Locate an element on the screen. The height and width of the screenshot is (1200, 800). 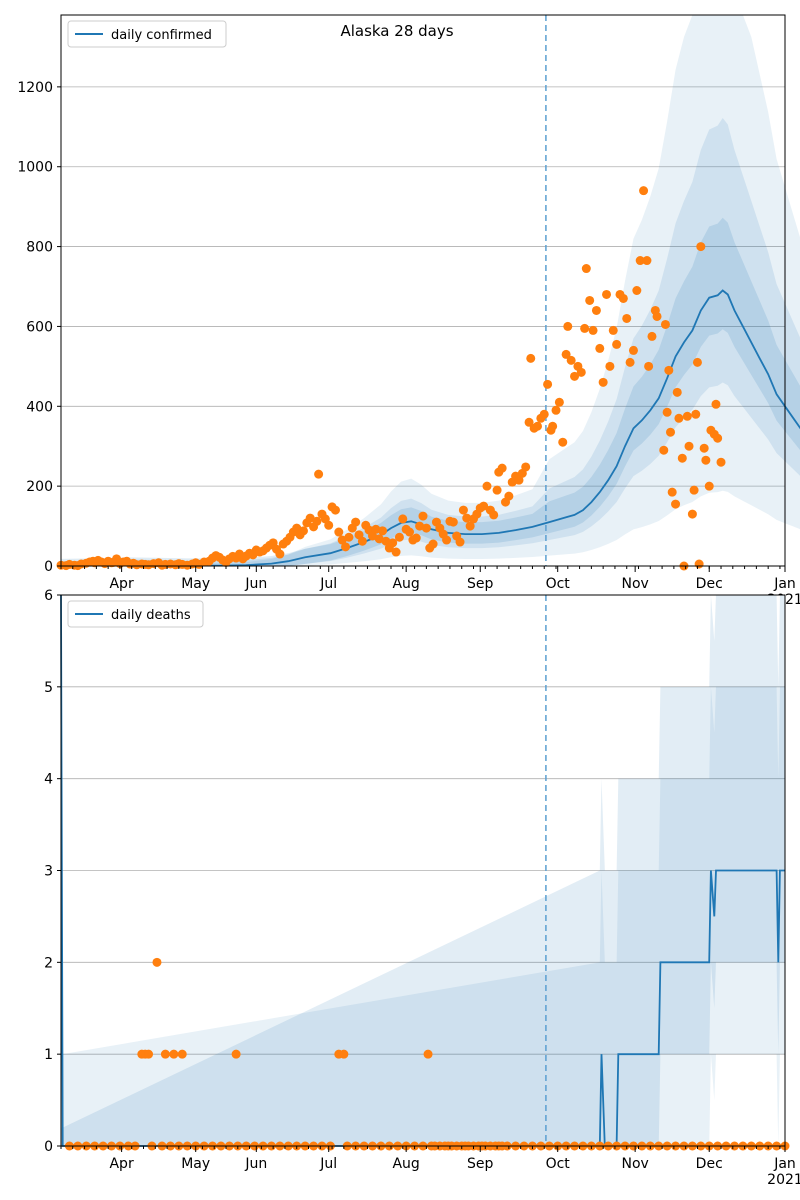
legend-label: daily confirmed is located at coordinates (161, 35).